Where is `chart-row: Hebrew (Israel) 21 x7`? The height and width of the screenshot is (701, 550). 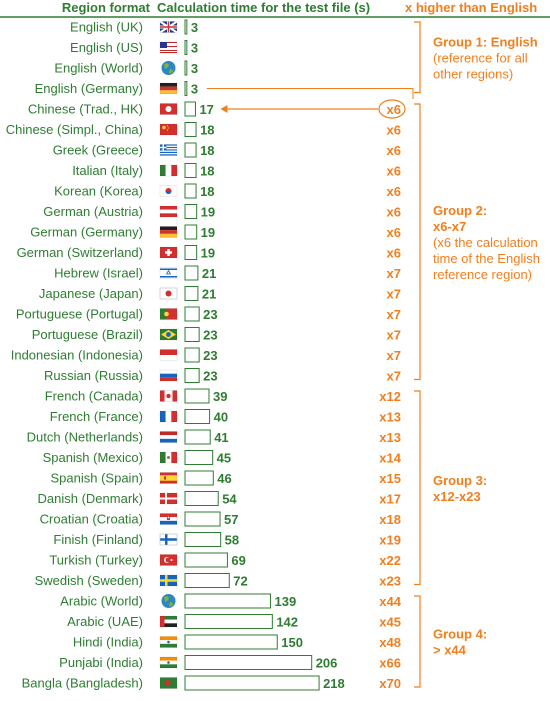 chart-row: Hebrew (Israel) 21 x7 is located at coordinates (227, 273).